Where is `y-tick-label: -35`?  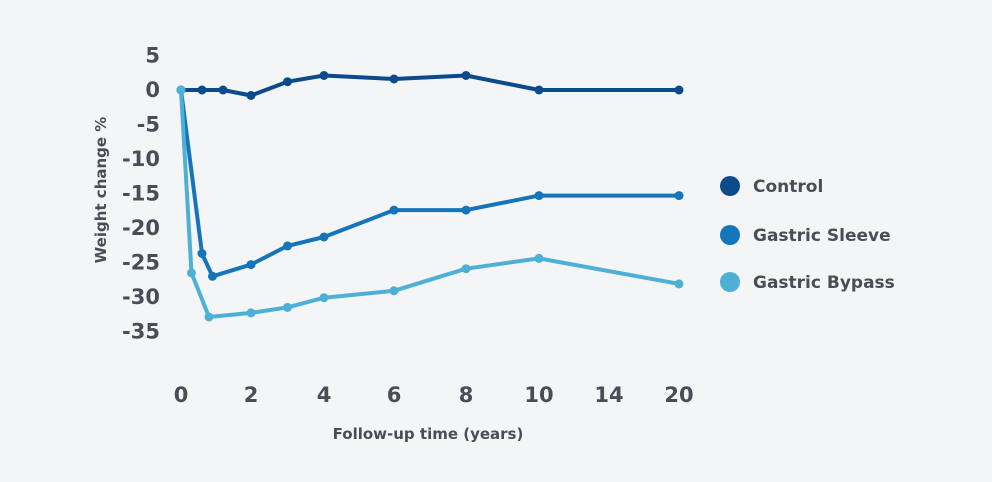 y-tick-label: -35 is located at coordinates (141, 332).